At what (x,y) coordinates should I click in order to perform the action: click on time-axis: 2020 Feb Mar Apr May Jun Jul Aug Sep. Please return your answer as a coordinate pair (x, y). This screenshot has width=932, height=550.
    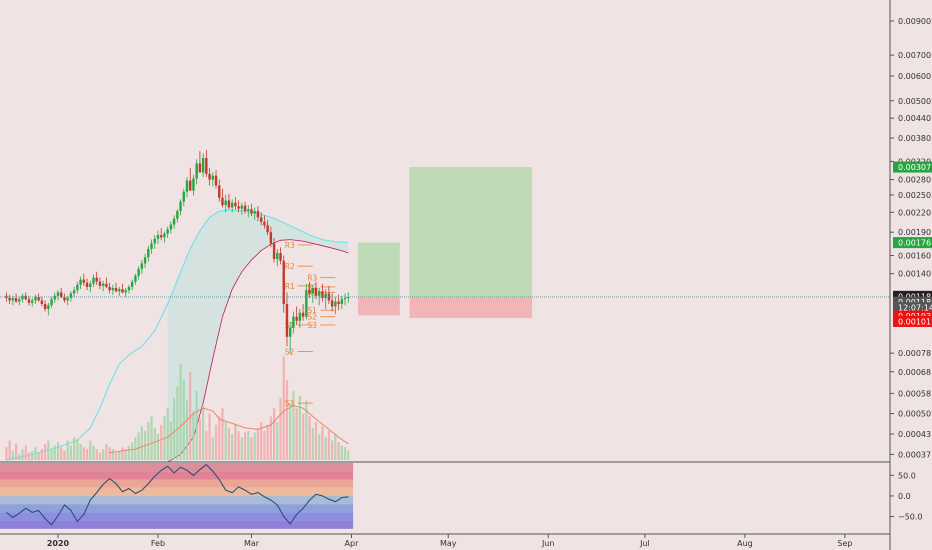
    Looking at the image, I should click on (450, 541).